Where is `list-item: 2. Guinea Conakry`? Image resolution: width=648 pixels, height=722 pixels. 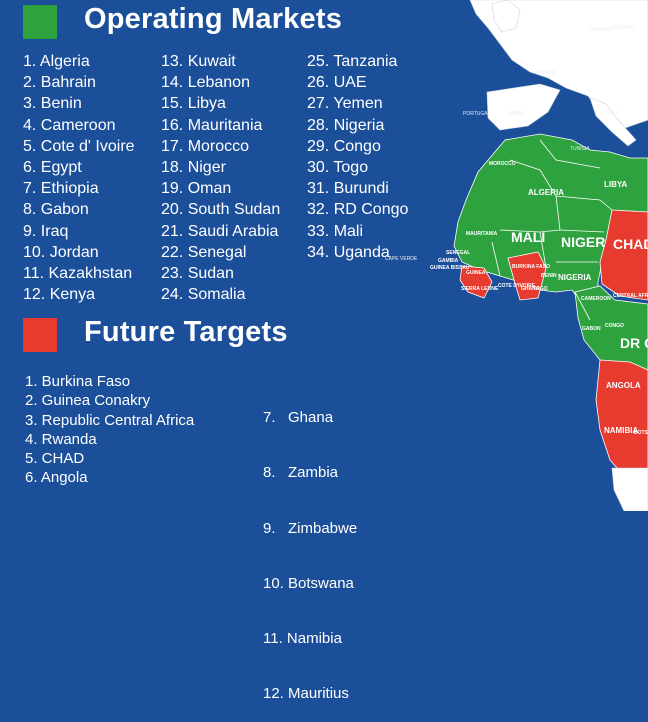 list-item: 2. Guinea Conakry is located at coordinates (88, 401).